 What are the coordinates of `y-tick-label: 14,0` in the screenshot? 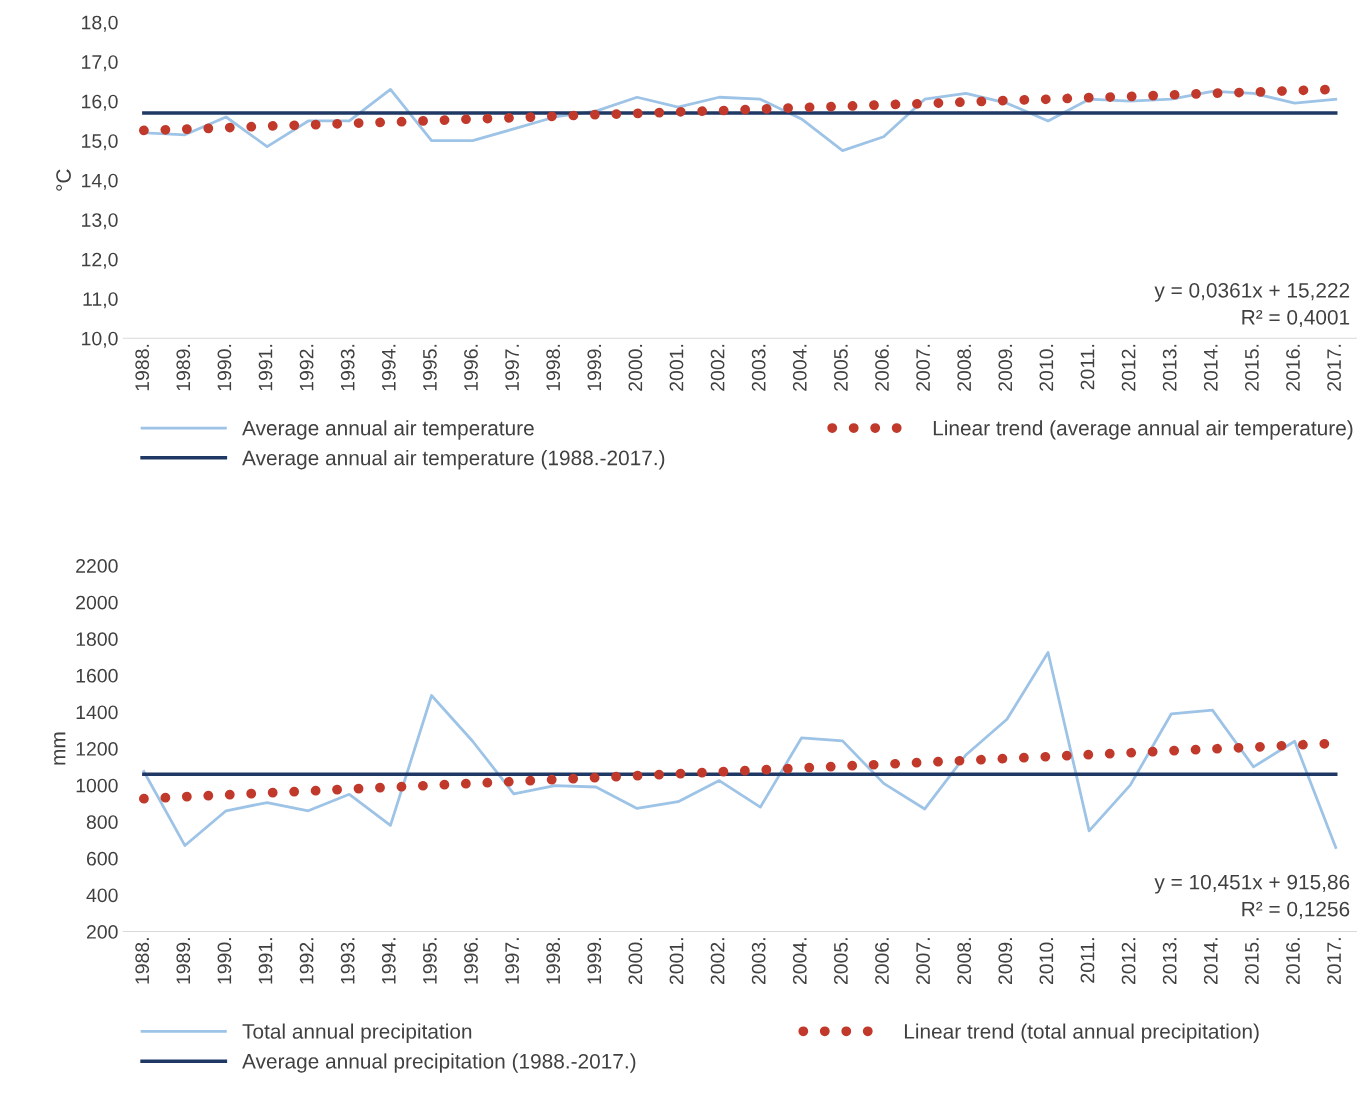 It's located at (100, 181).